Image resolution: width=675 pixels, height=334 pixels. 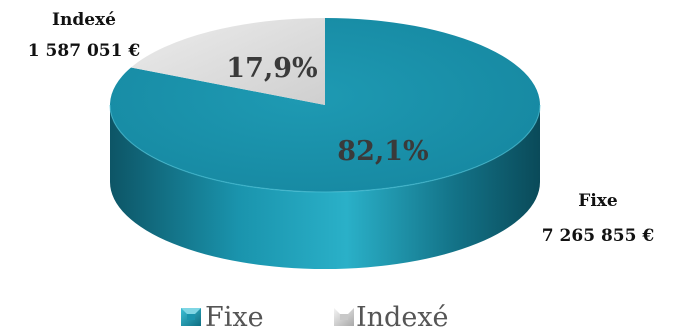 What do you see at coordinates (315, 317) in the screenshot?
I see `legend: Fixe Indexé` at bounding box center [315, 317].